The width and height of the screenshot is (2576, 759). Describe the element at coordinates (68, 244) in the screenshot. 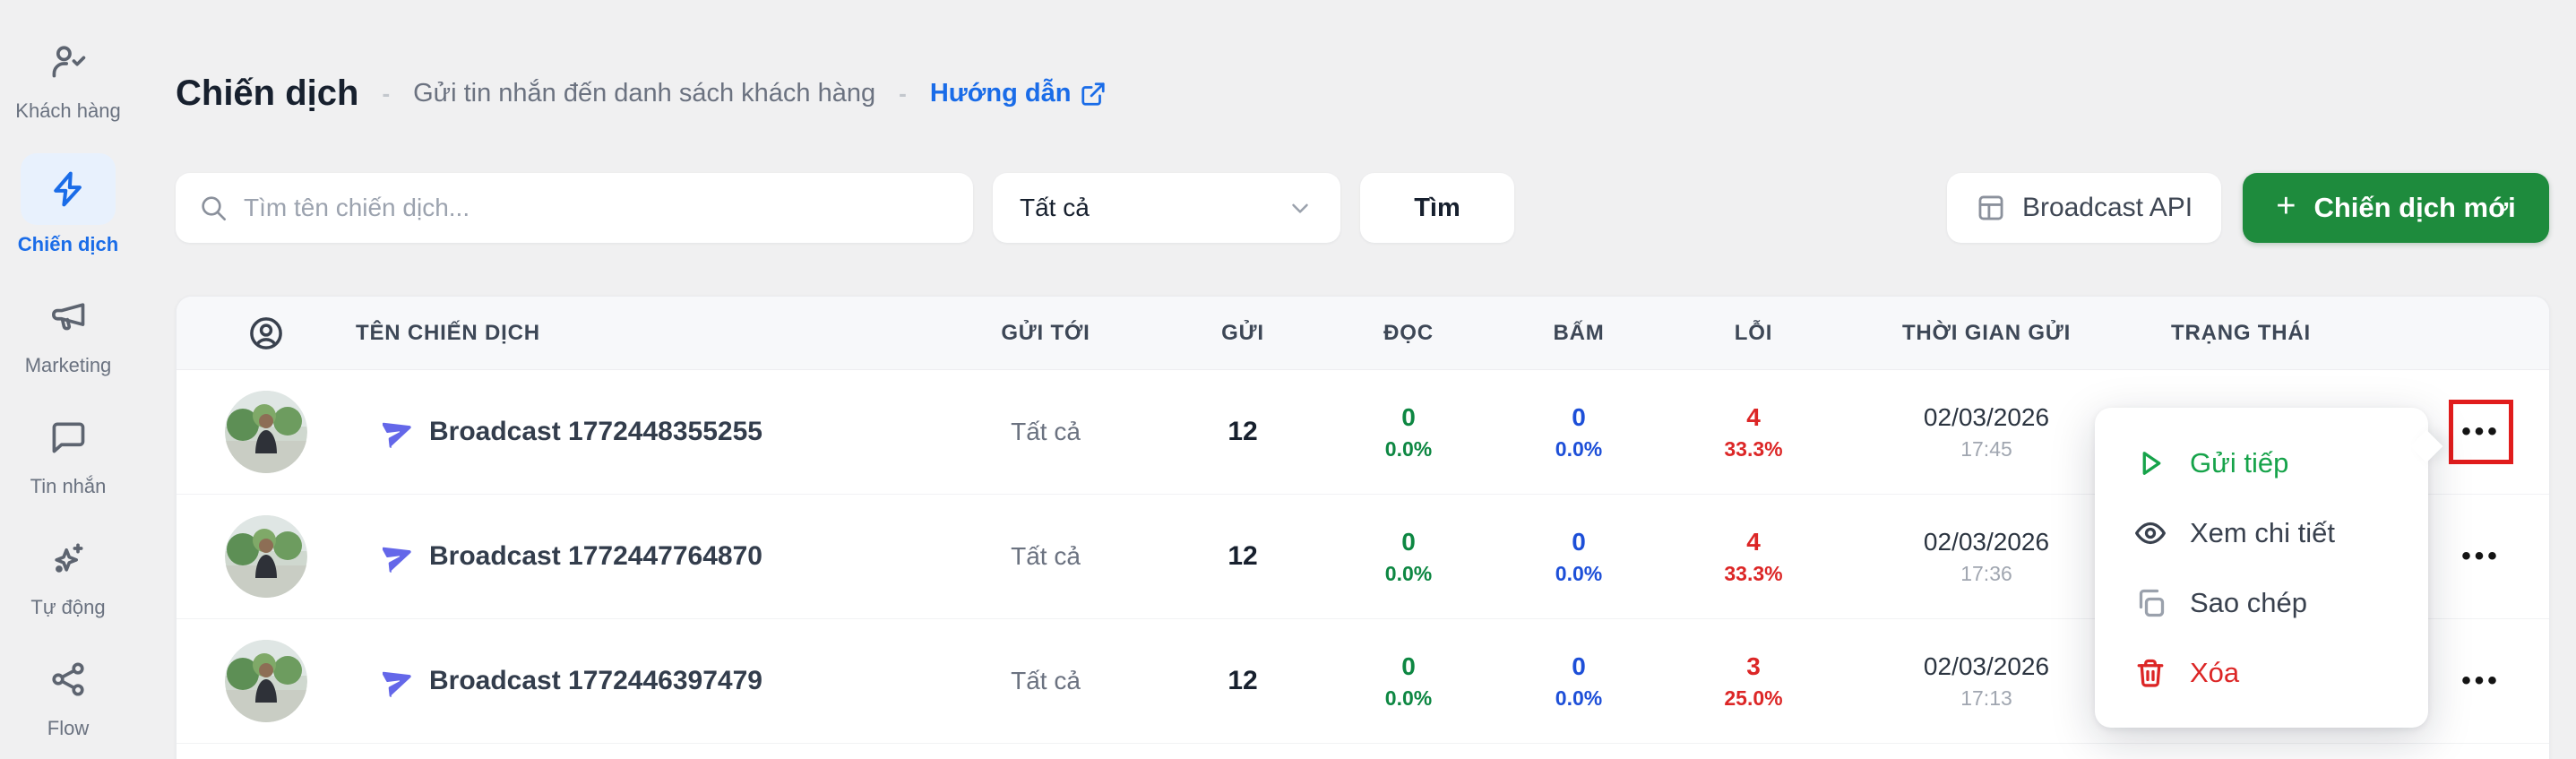

I see `sidebar-label: Chiến dịch` at that location.